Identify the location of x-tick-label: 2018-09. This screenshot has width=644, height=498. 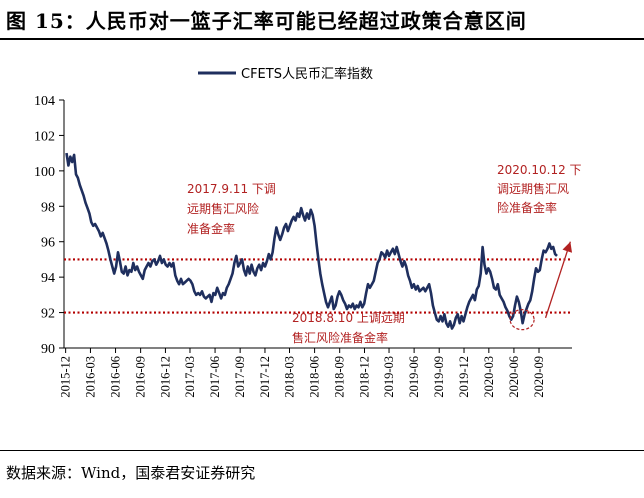
(340, 377).